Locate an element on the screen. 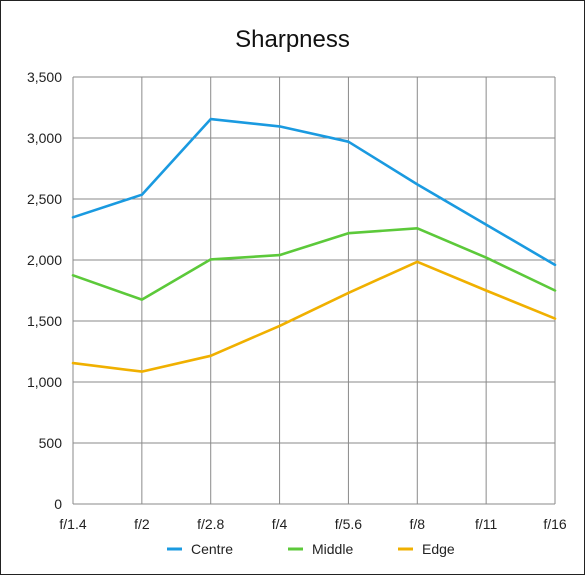 This screenshot has height=575, width=585. legend-label: Edge is located at coordinates (438, 549).